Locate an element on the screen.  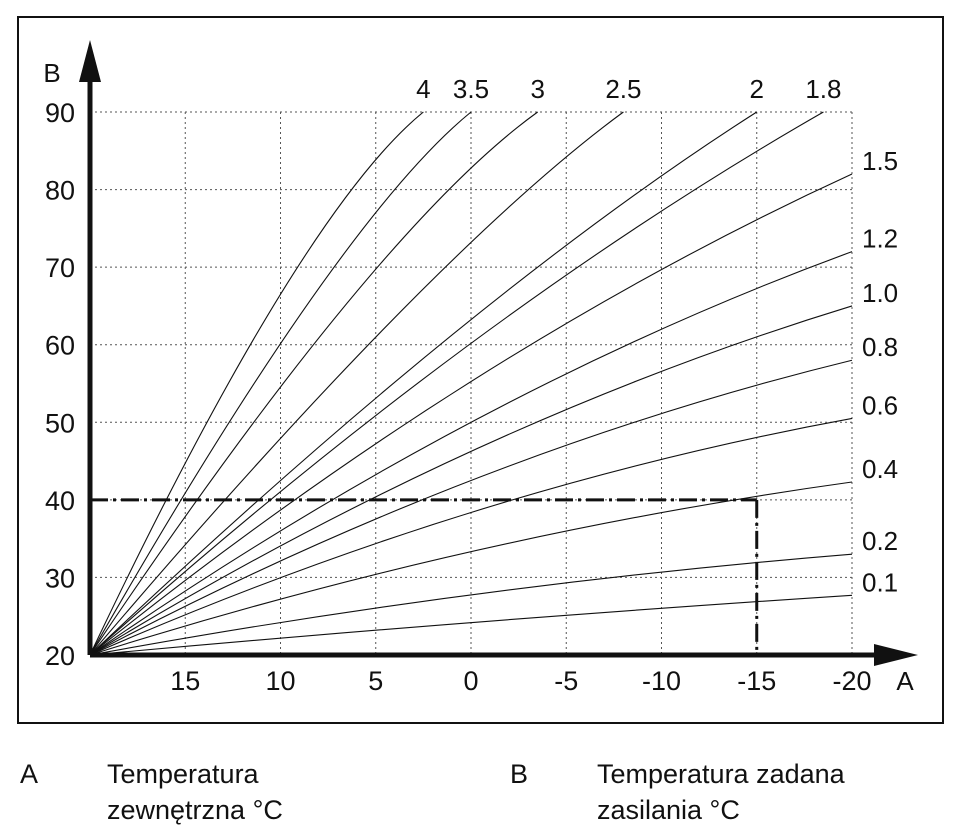
curve-label-0.6: 0.6 is located at coordinates (880, 405).